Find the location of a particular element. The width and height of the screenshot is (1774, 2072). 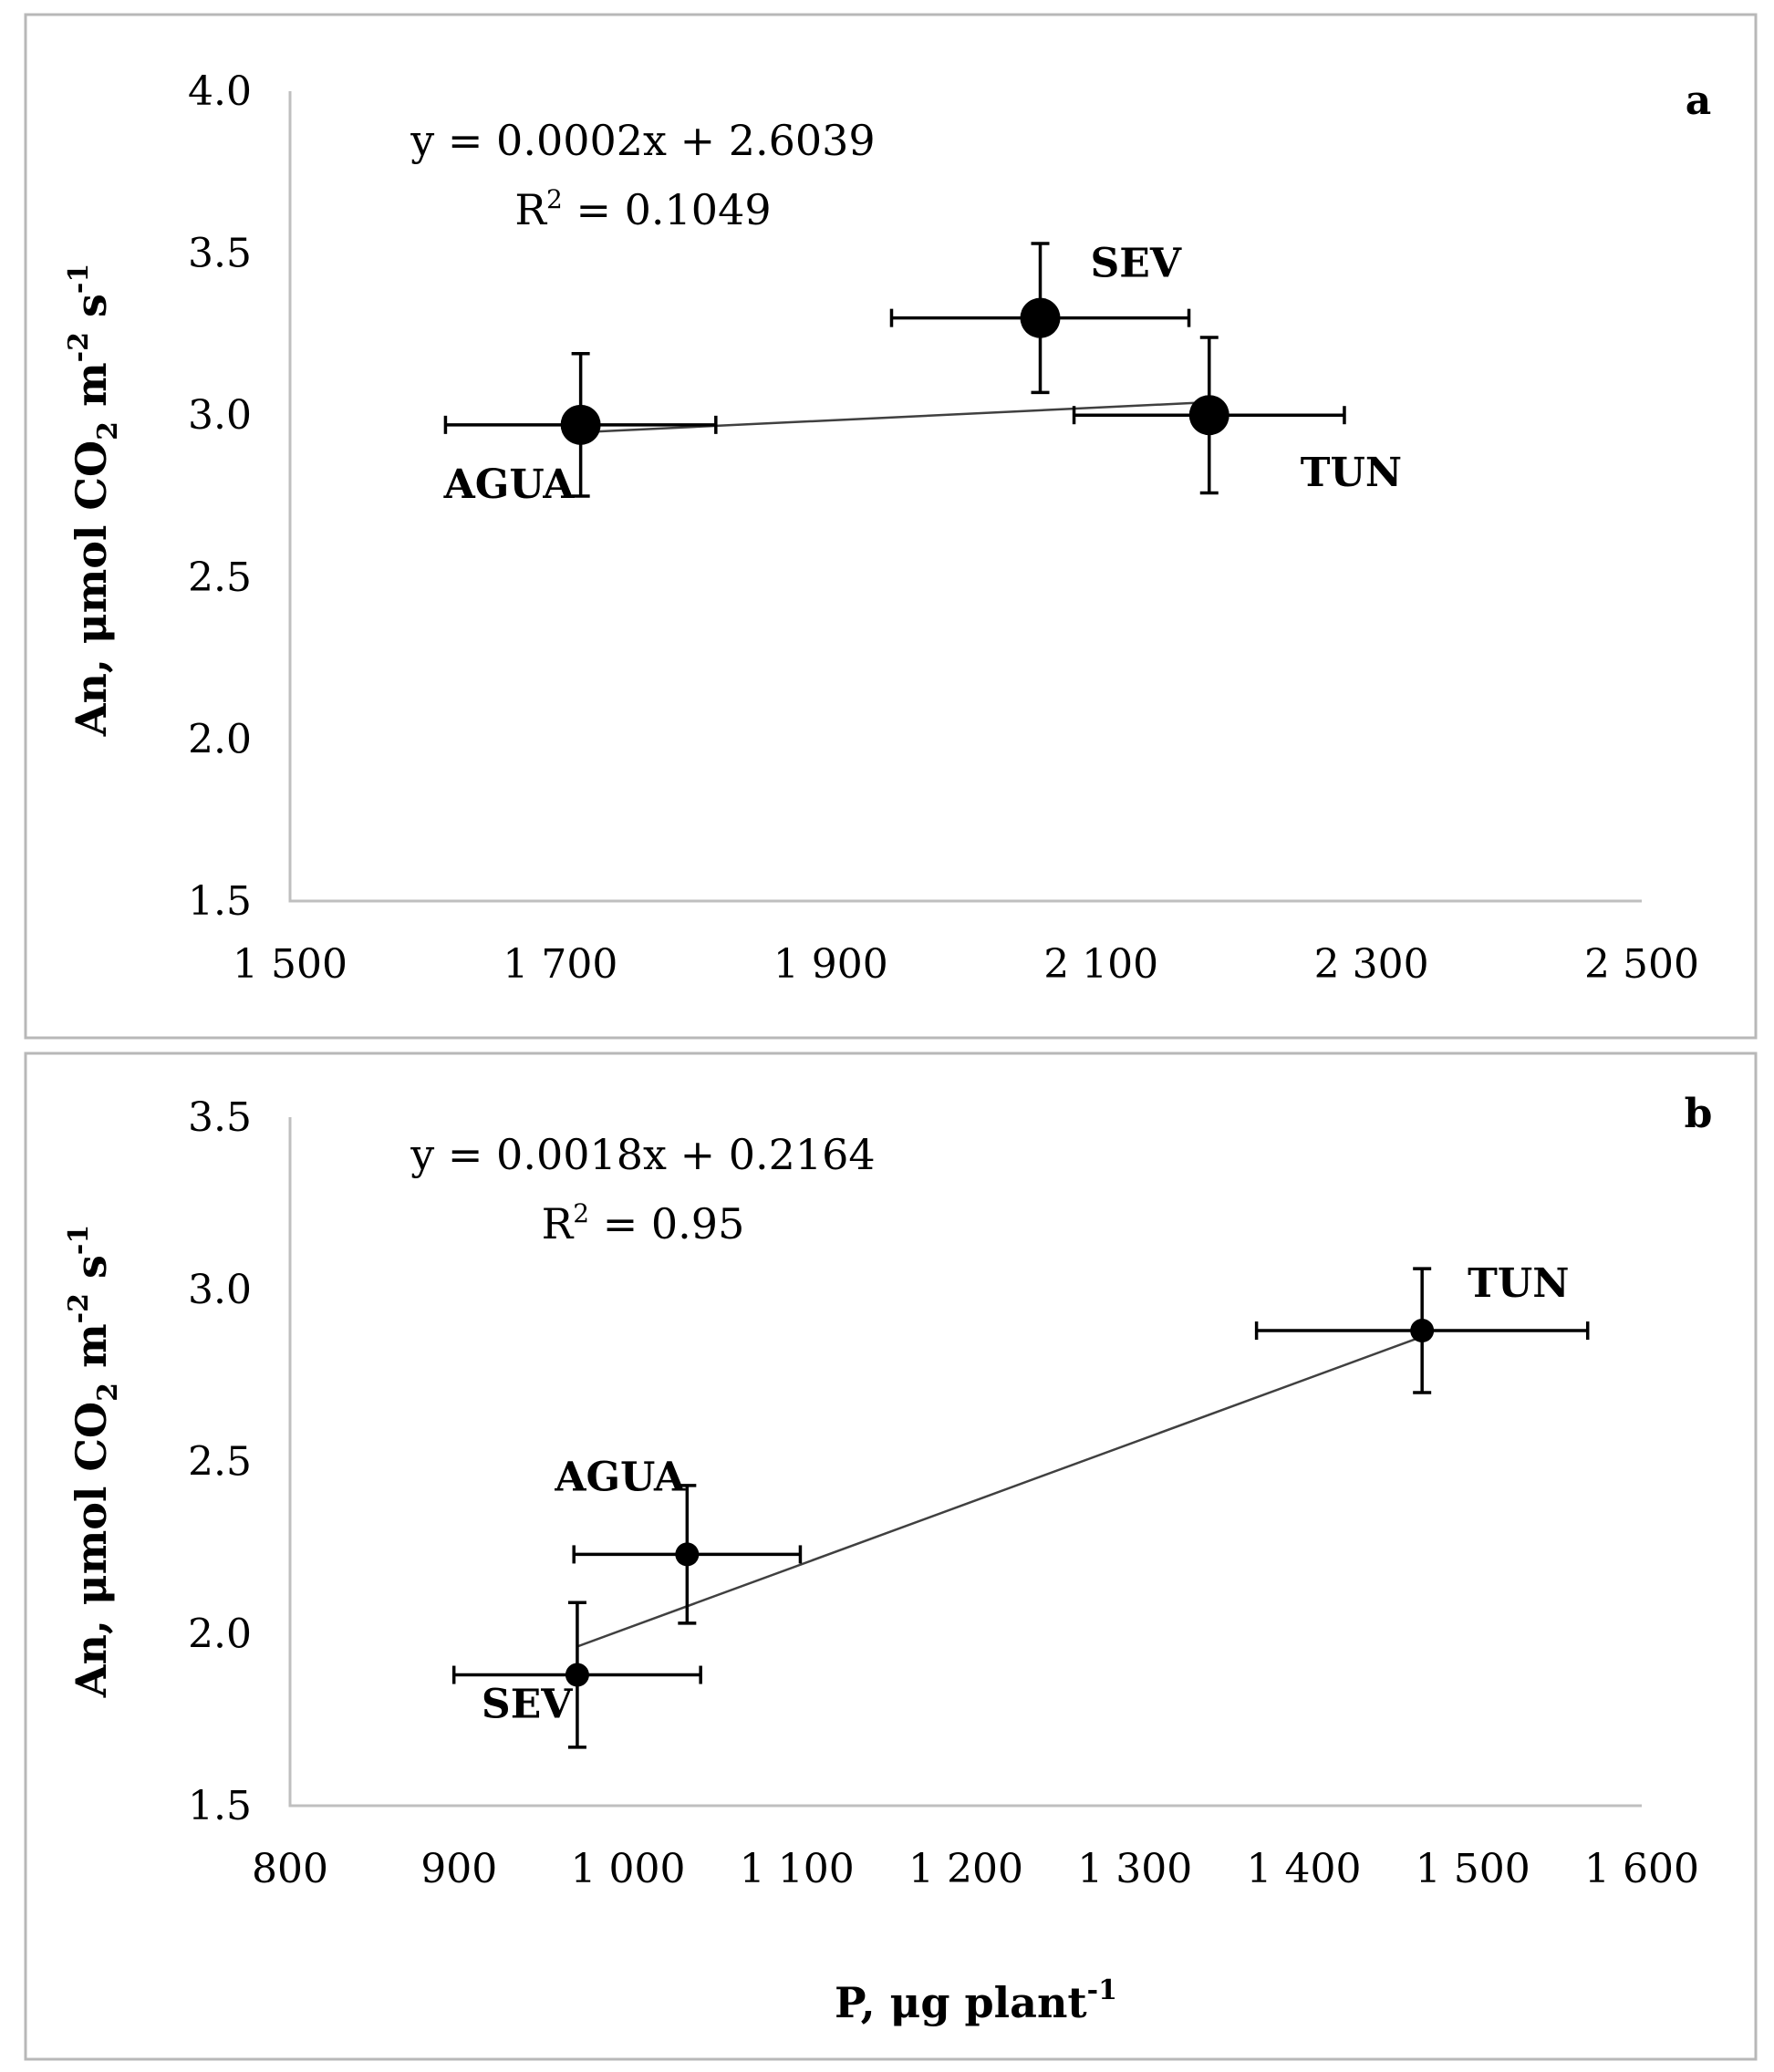

x-tick-label: 800 is located at coordinates (290, 1869).